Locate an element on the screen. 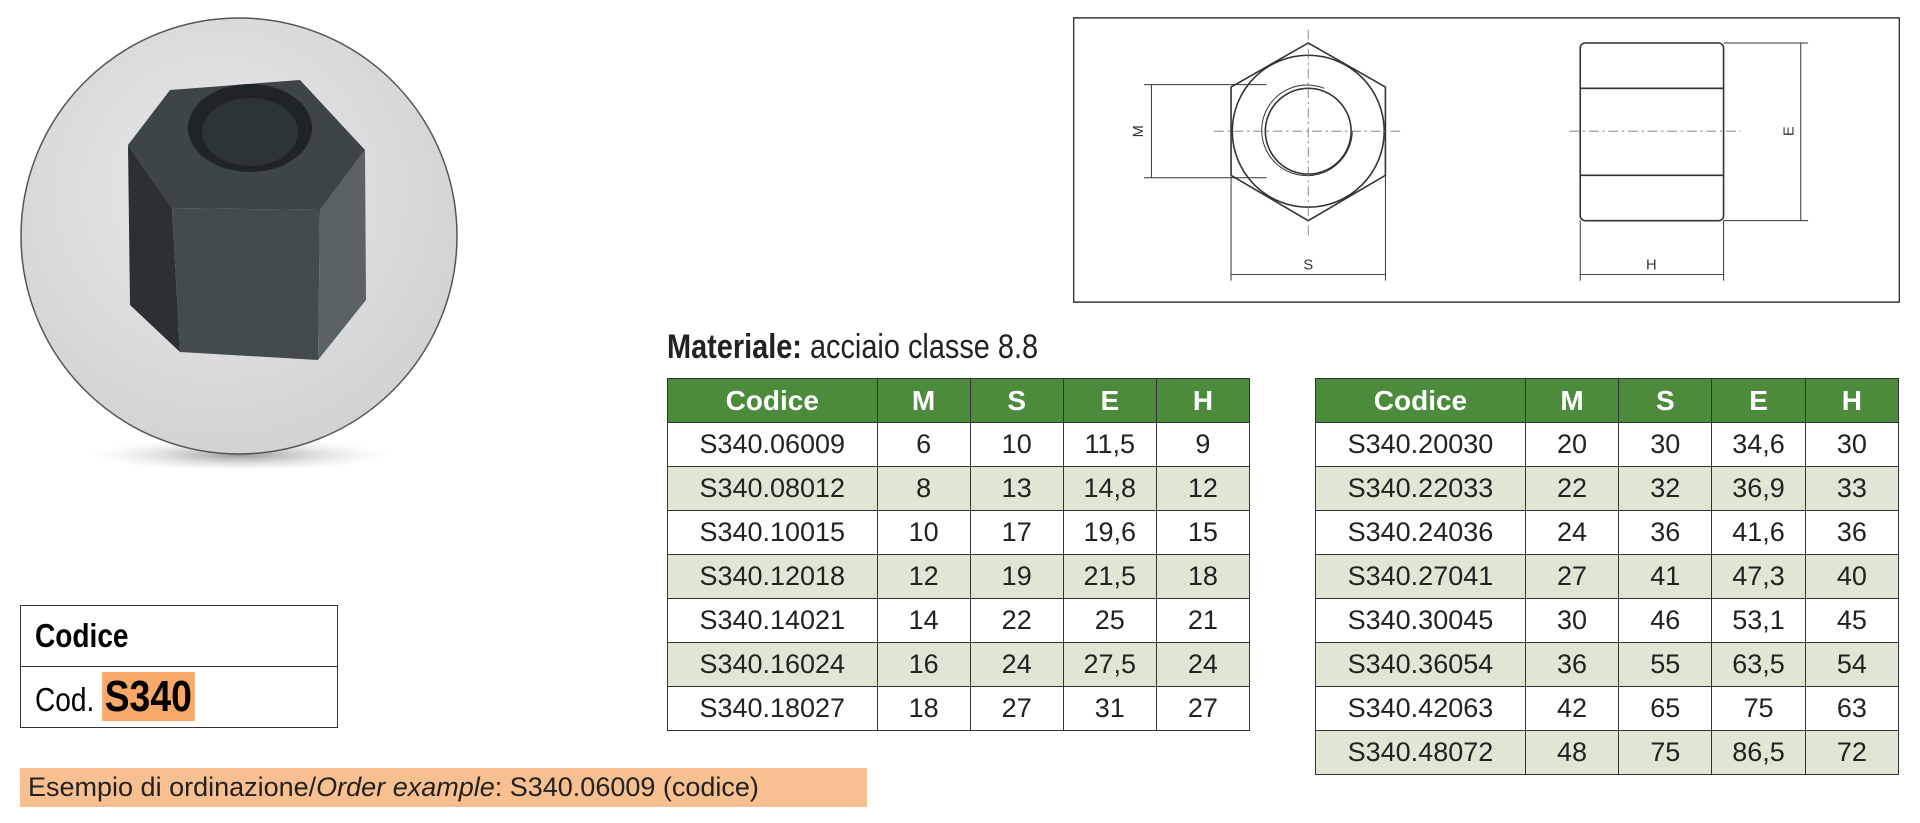 Image resolution: width=1920 pixels, height=823 pixels. value-cell: 14,8 is located at coordinates (1109, 488).